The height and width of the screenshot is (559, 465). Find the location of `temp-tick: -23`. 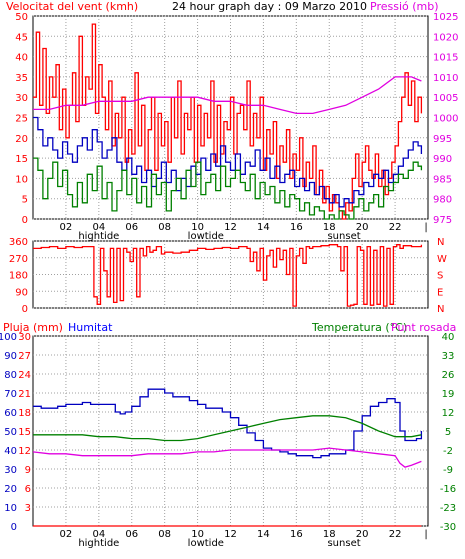

temp-tick: -23 is located at coordinates (448, 508).